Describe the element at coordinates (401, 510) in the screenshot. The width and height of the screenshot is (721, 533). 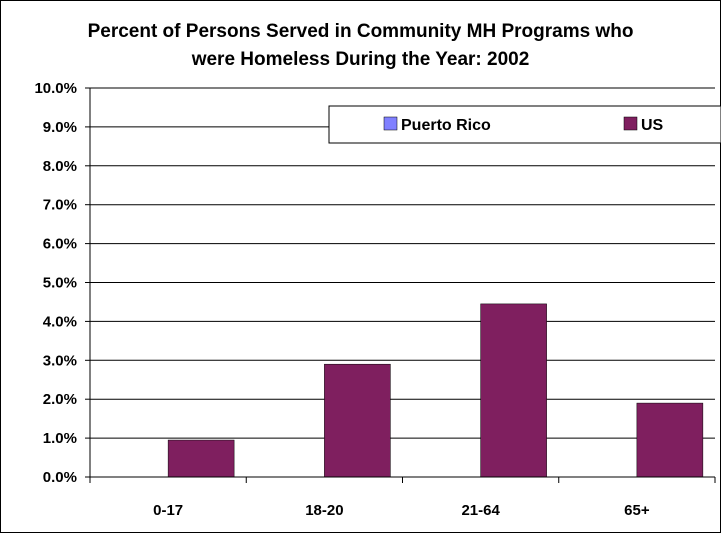
I see `x-axis-categories: 0-17 18-20 21-64 65+` at that location.